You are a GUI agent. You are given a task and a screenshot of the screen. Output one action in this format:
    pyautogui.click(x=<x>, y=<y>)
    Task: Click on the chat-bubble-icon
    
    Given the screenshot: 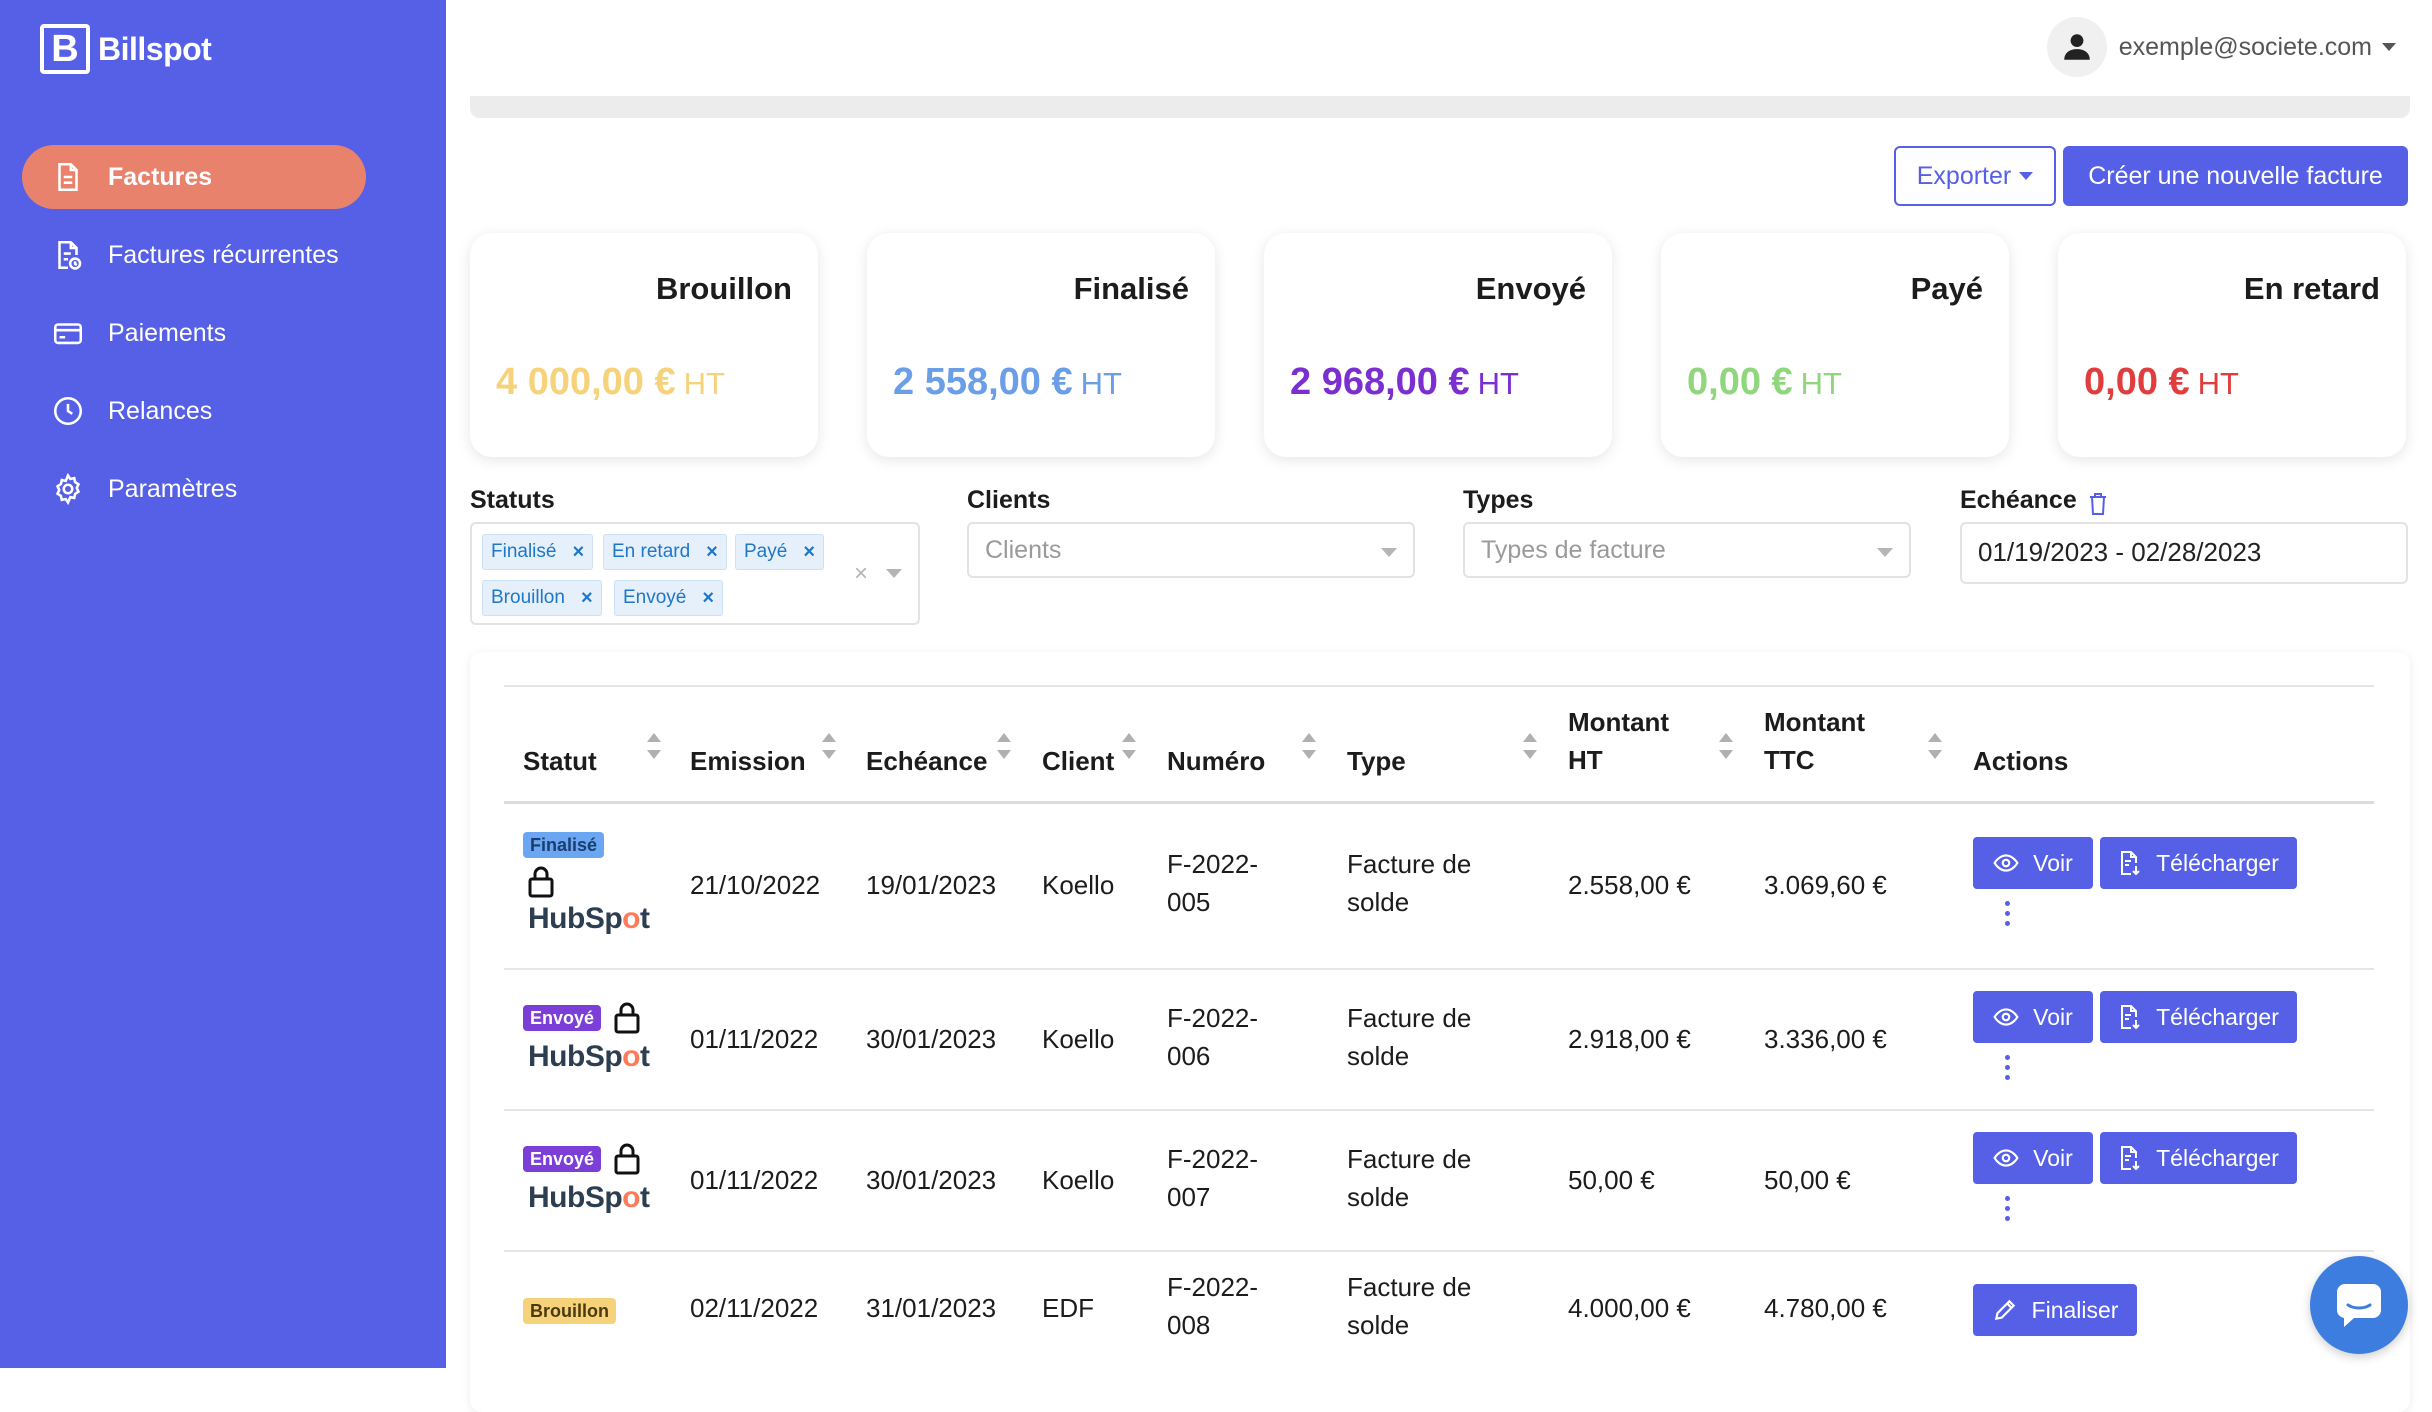 What is the action you would take?
    pyautogui.click(x=2359, y=1305)
    